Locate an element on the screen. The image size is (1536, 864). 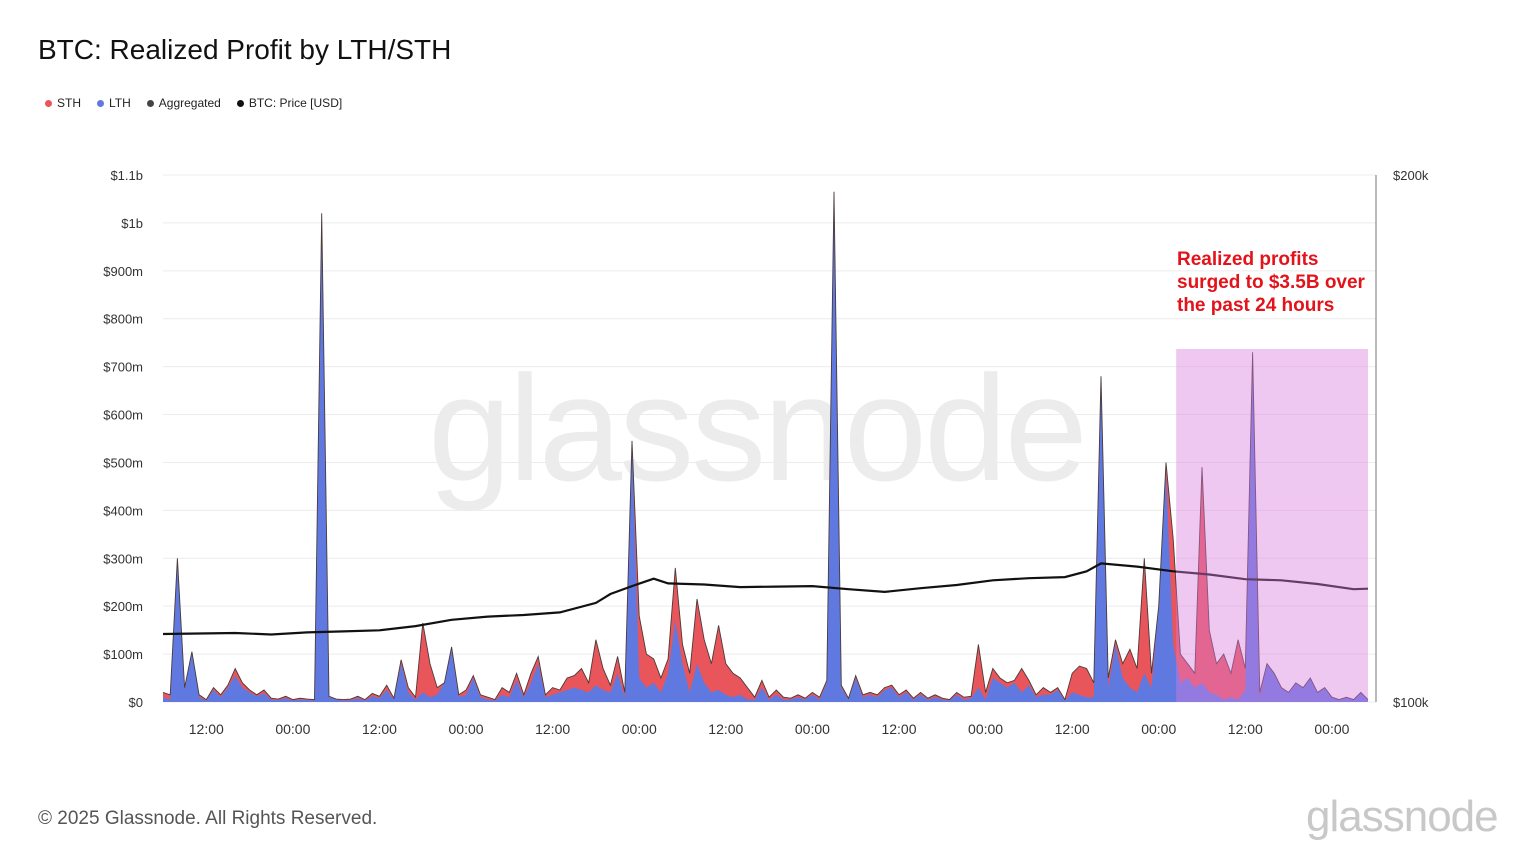
chart-title: BTC: Realized Profit by LTH/STH is located at coordinates (245, 49).